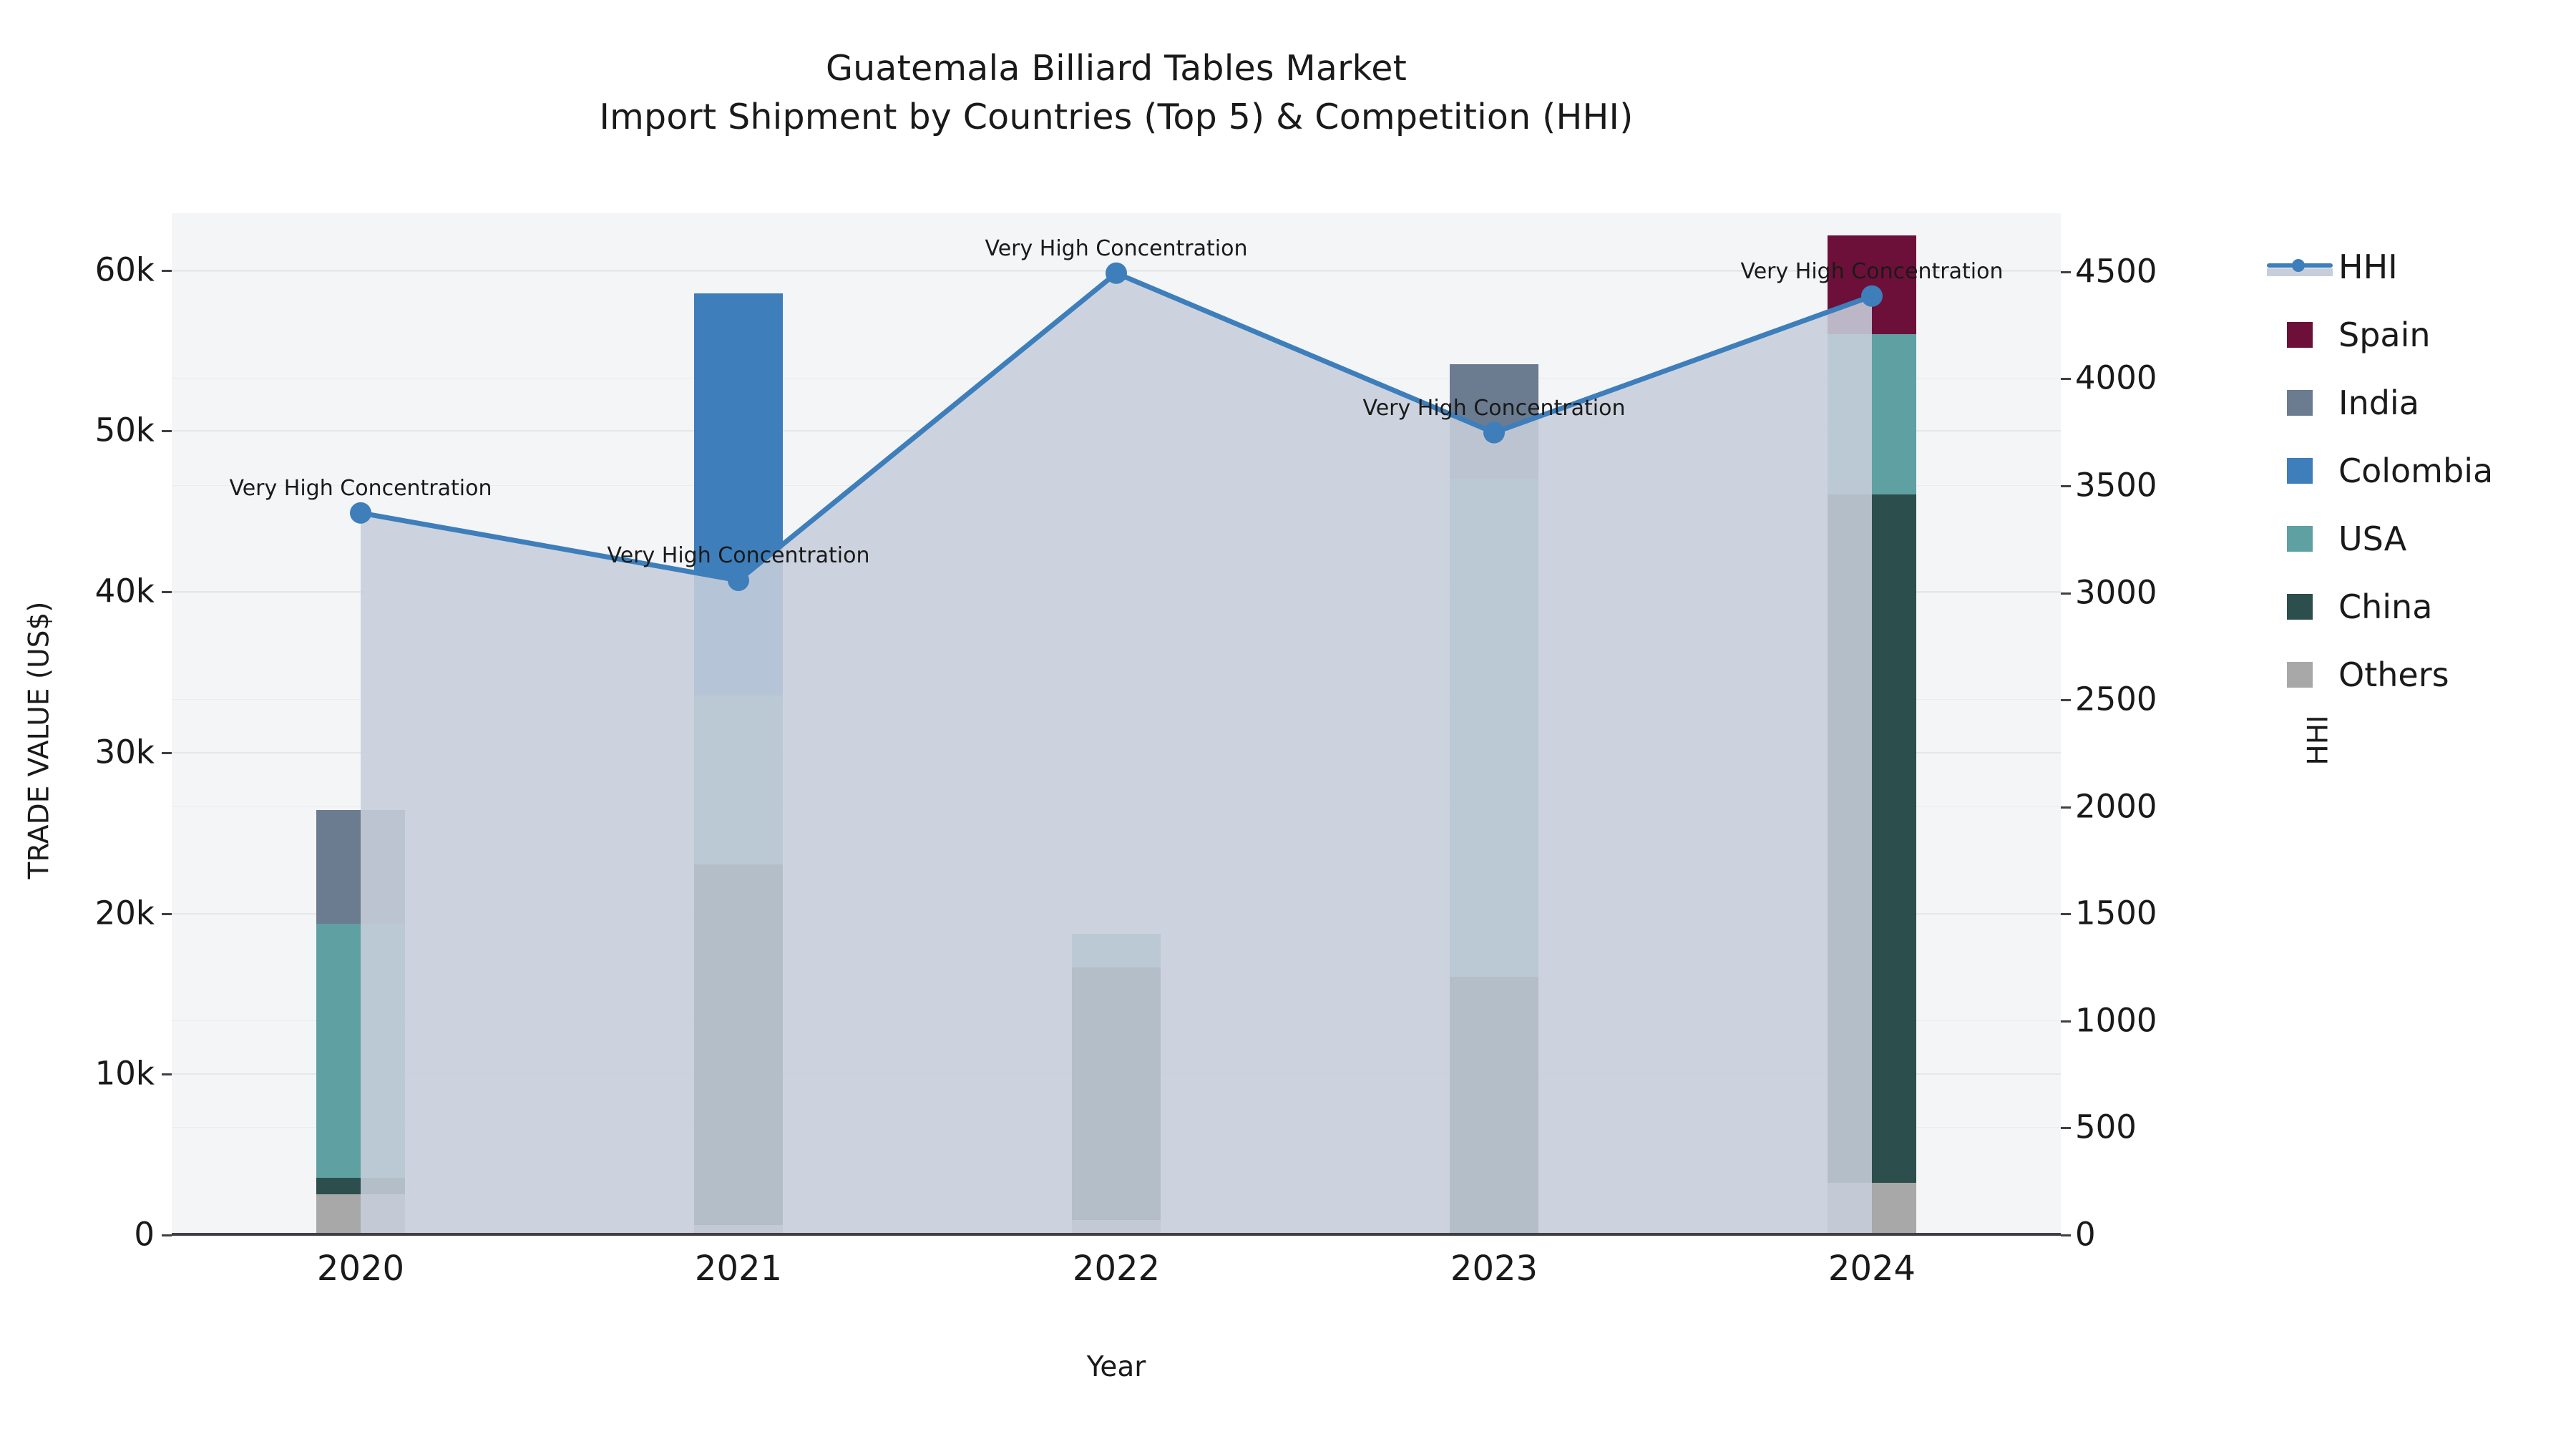  Describe the element at coordinates (124, 269) in the screenshot. I see `y-axis-left-tick-label: 60k` at that location.